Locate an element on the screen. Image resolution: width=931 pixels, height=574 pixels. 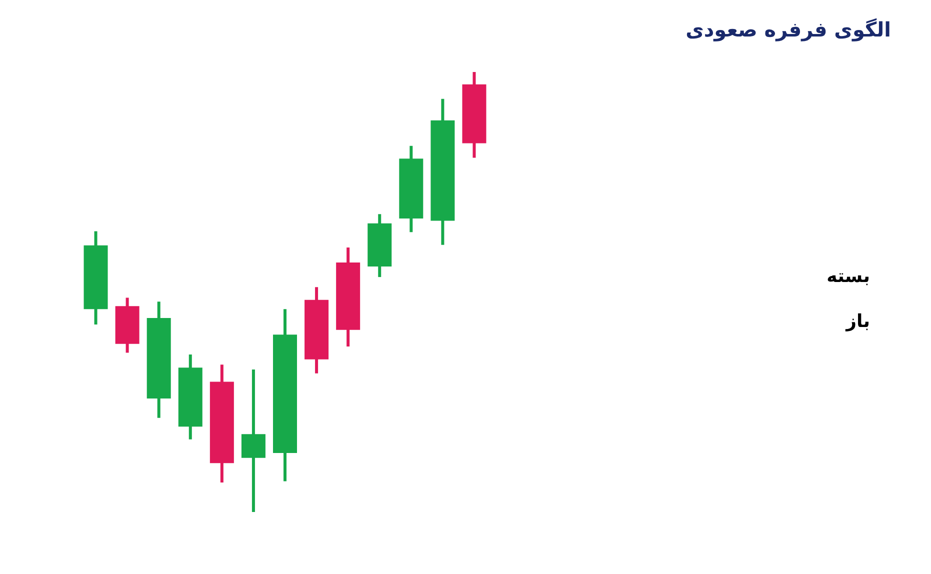
candlestick is located at coordinates (253, 440).